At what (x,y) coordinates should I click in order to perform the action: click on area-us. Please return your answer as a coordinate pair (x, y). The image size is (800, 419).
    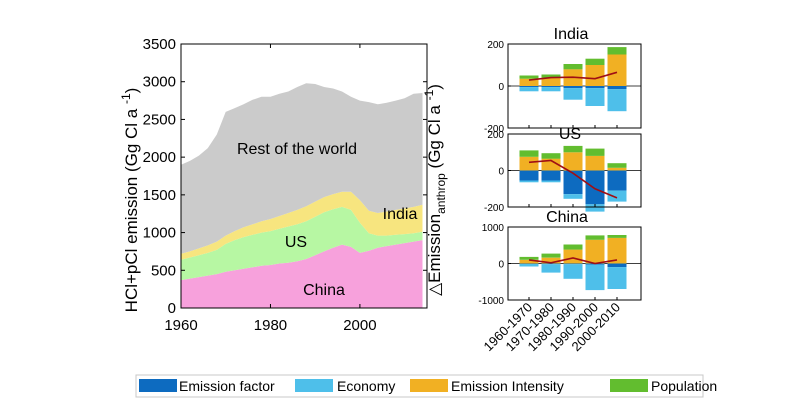
    Looking at the image, I should click on (302, 243).